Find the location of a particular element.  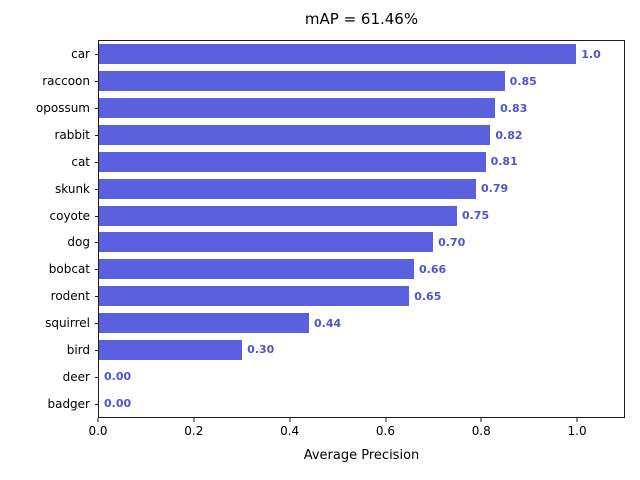

x-tick: 0.8 is located at coordinates (481, 428).